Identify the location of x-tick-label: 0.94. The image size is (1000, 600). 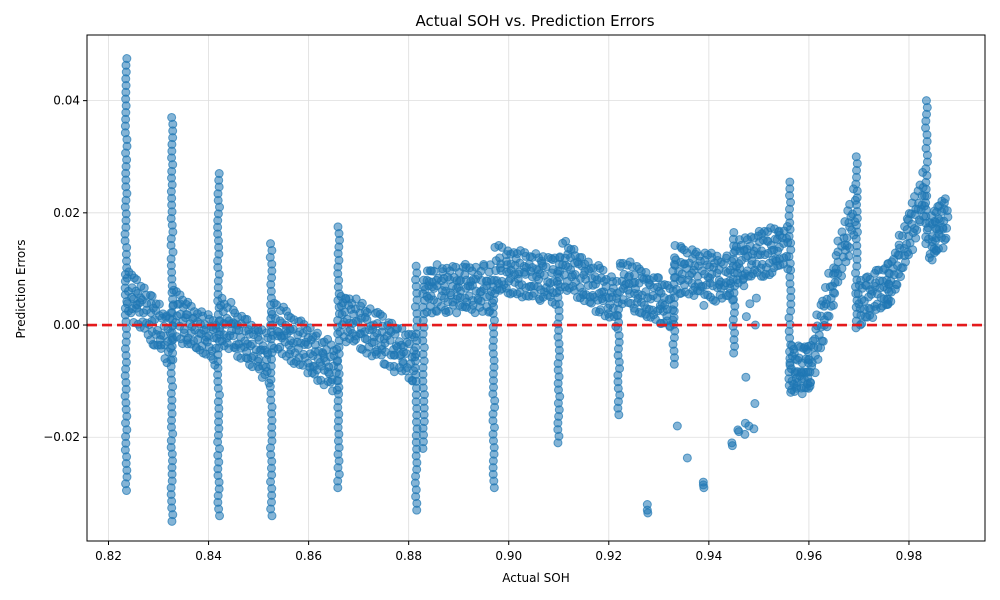
(708, 556).